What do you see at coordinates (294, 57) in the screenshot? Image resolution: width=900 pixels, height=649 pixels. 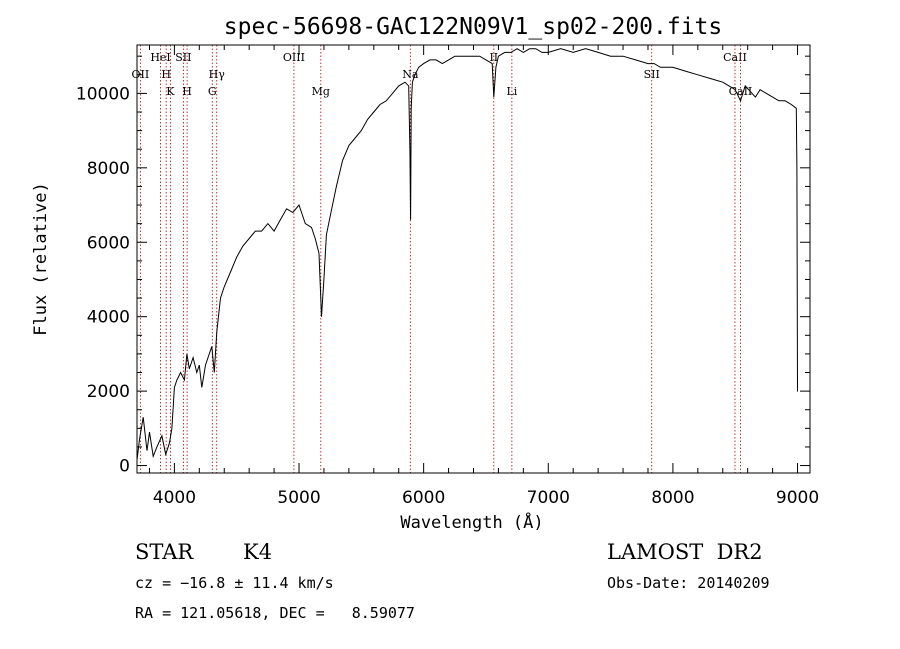 I see `line-marker-label: OIII` at bounding box center [294, 57].